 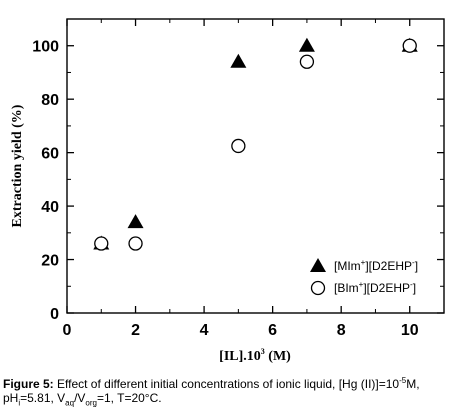 I want to click on x-tick-label: 6, so click(x=272, y=330).